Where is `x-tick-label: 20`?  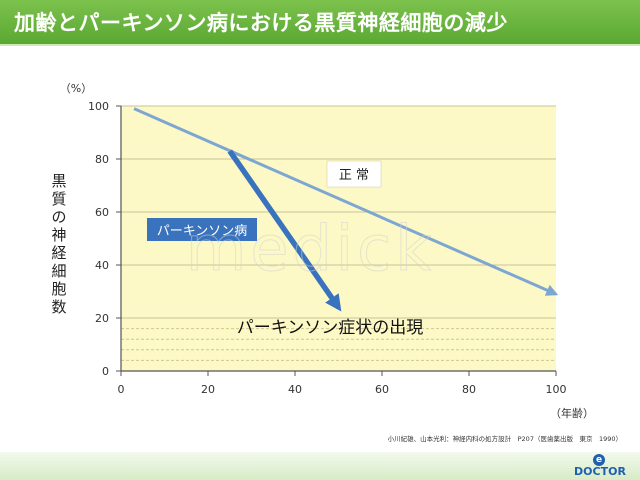
x-tick-label: 20 is located at coordinates (208, 389).